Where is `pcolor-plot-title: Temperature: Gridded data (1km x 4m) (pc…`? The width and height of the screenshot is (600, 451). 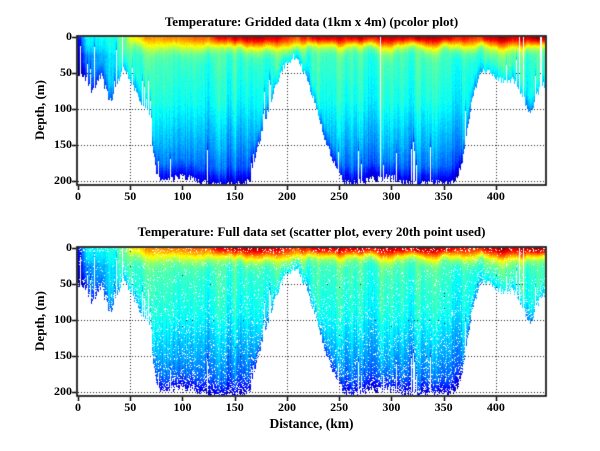 pcolor-plot-title: Temperature: Gridded data (1km x 4m) (pc… is located at coordinates (311, 21).